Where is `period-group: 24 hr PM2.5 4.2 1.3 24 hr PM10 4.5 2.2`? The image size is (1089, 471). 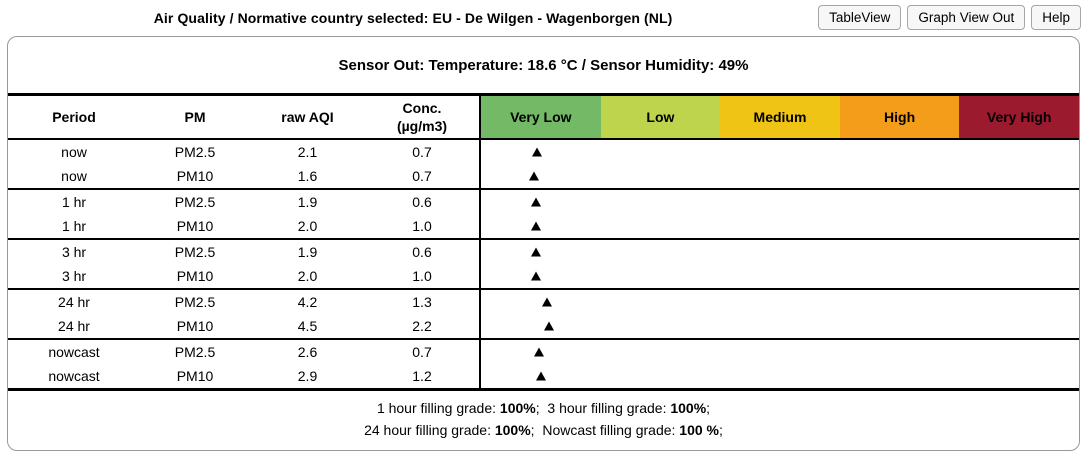
period-group: 24 hr PM2.5 4.2 1.3 24 hr PM10 4.5 2.2 is located at coordinates (543, 315).